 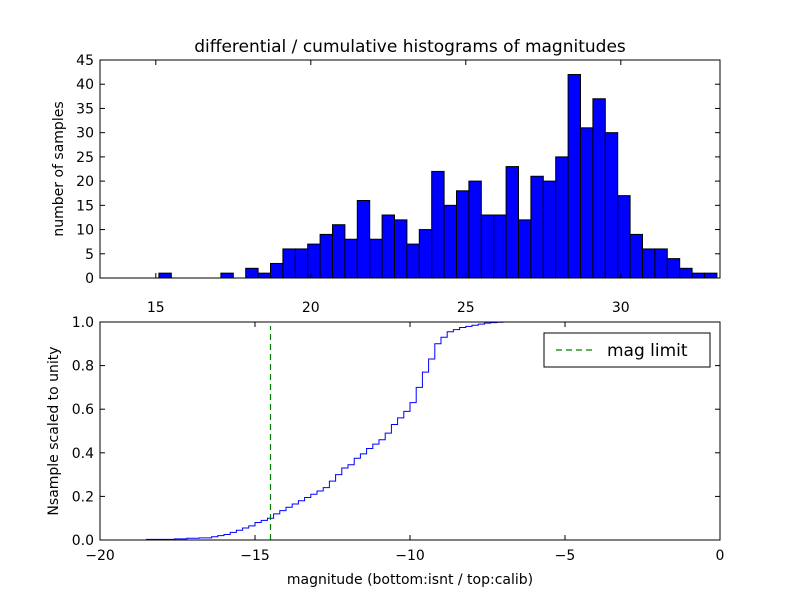 I want to click on top-y-tick-label: 15, so click(x=85, y=206).